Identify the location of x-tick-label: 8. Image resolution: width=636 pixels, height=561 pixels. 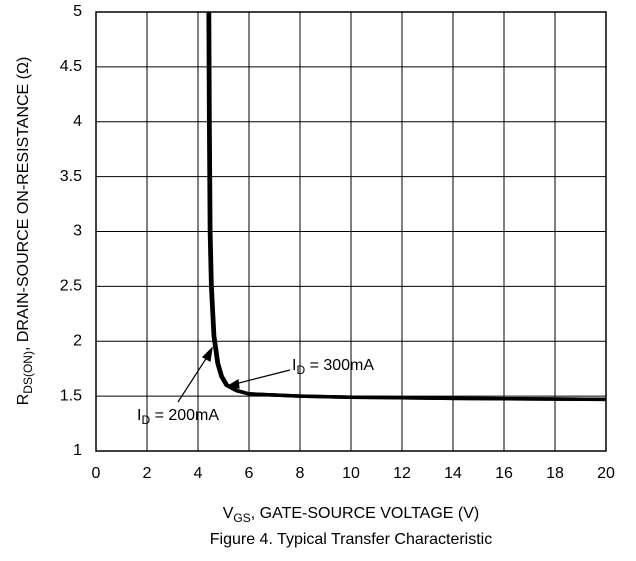
(300, 473).